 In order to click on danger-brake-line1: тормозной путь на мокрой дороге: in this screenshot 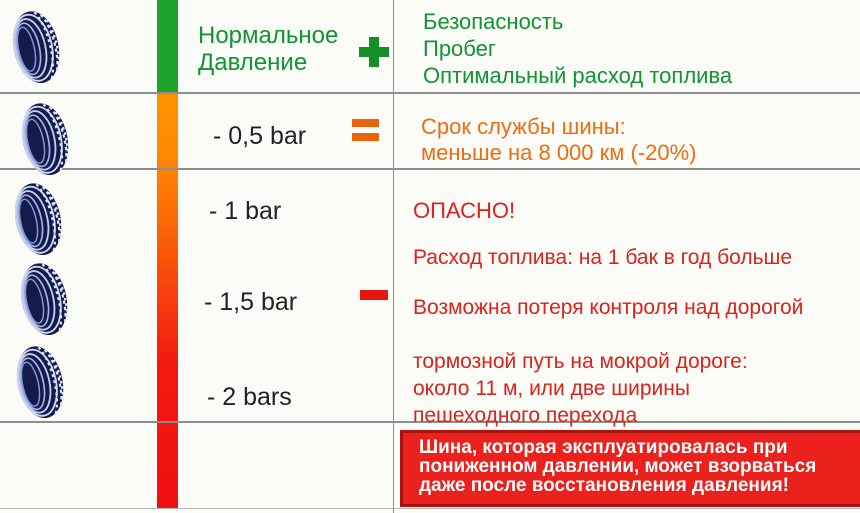, I will do `click(580, 361)`.